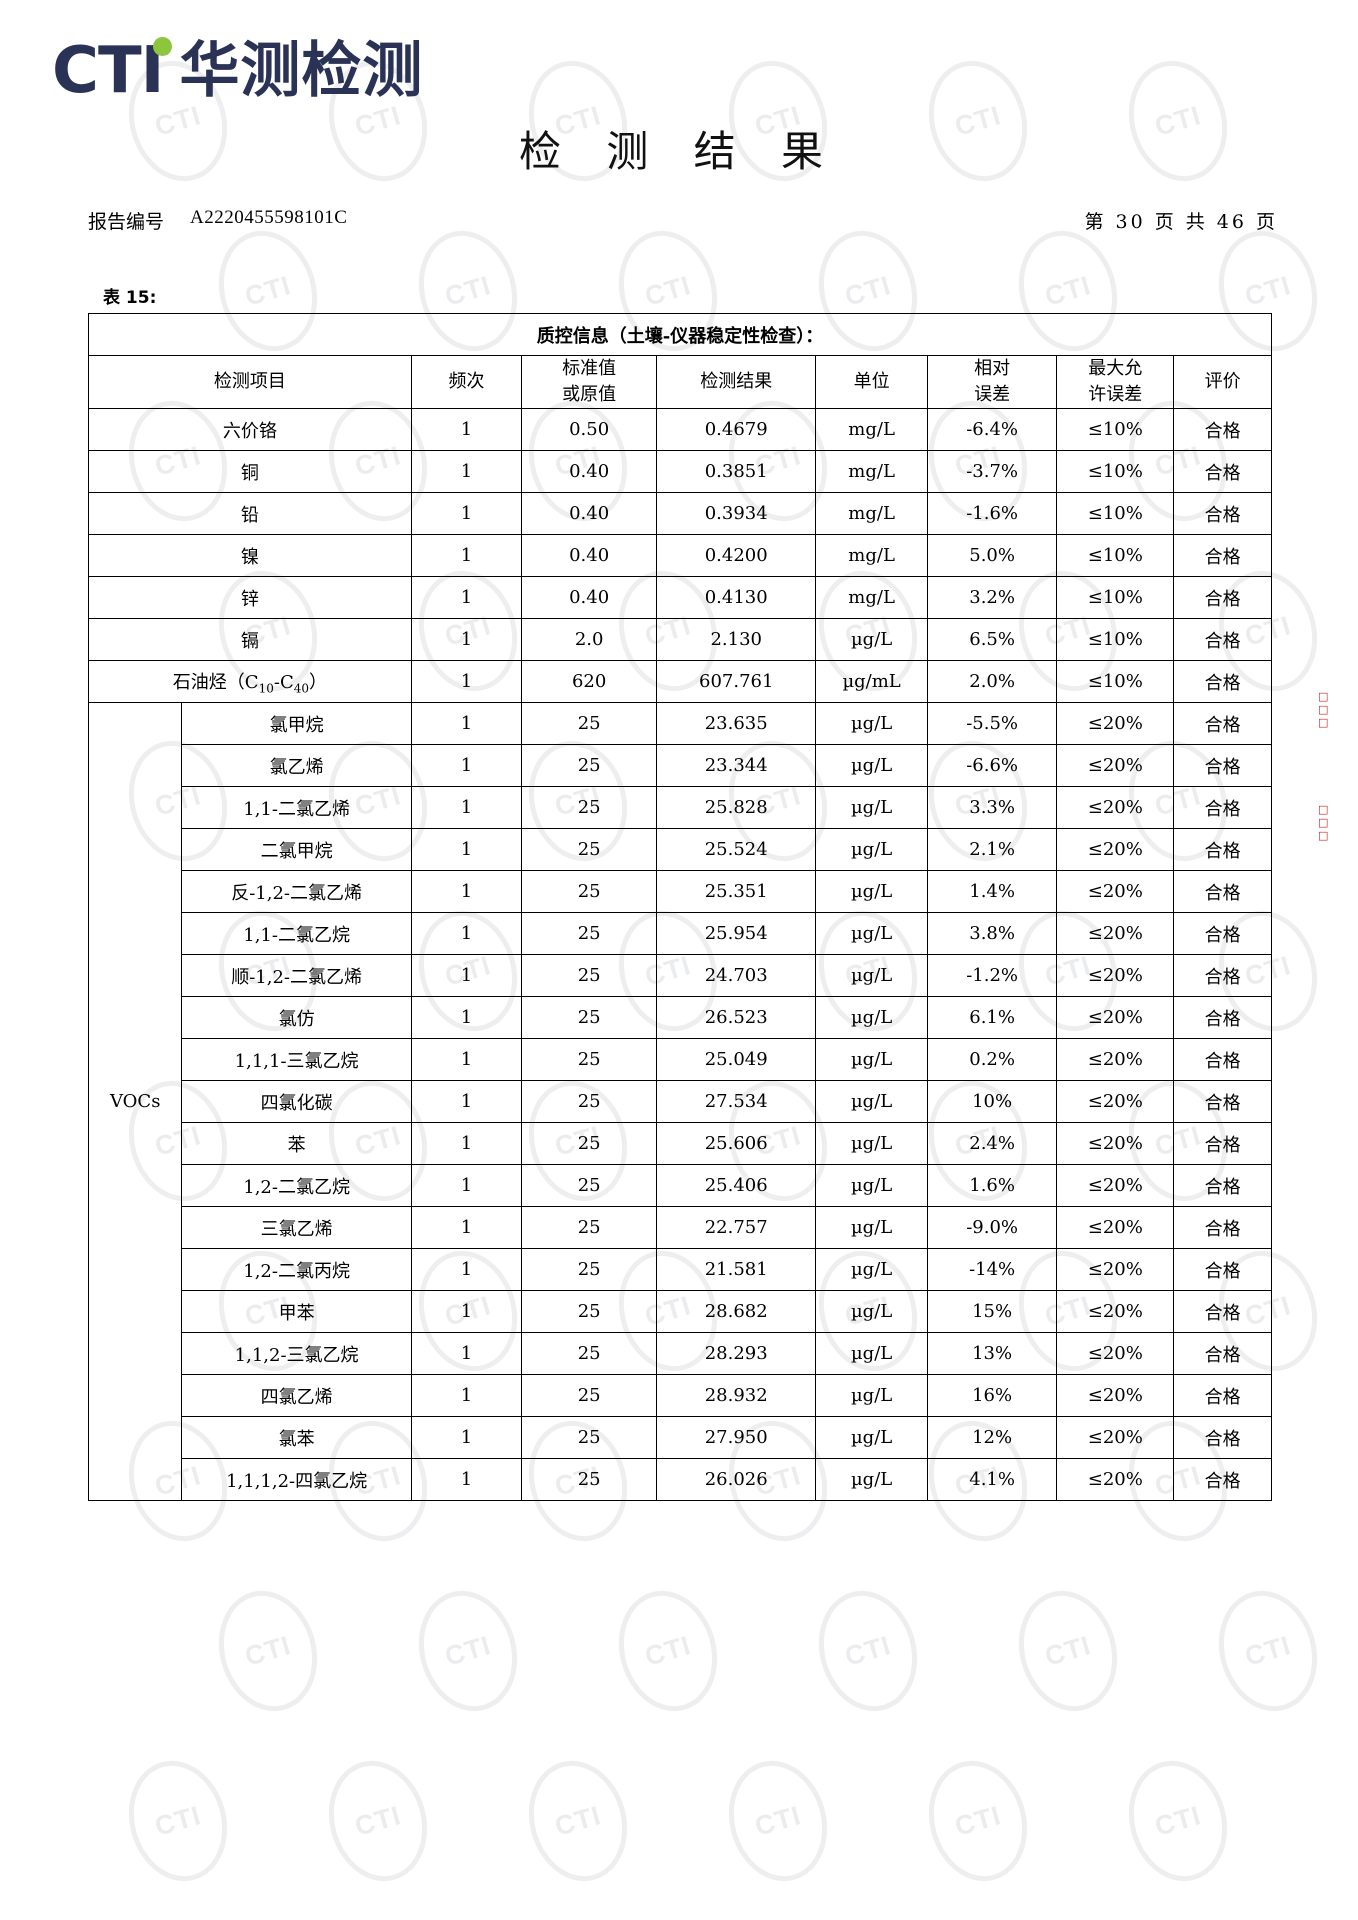 This screenshot has width=1358, height=1920. What do you see at coordinates (237, 70) in the screenshot?
I see `cti-logo: CTI 华测检测` at bounding box center [237, 70].